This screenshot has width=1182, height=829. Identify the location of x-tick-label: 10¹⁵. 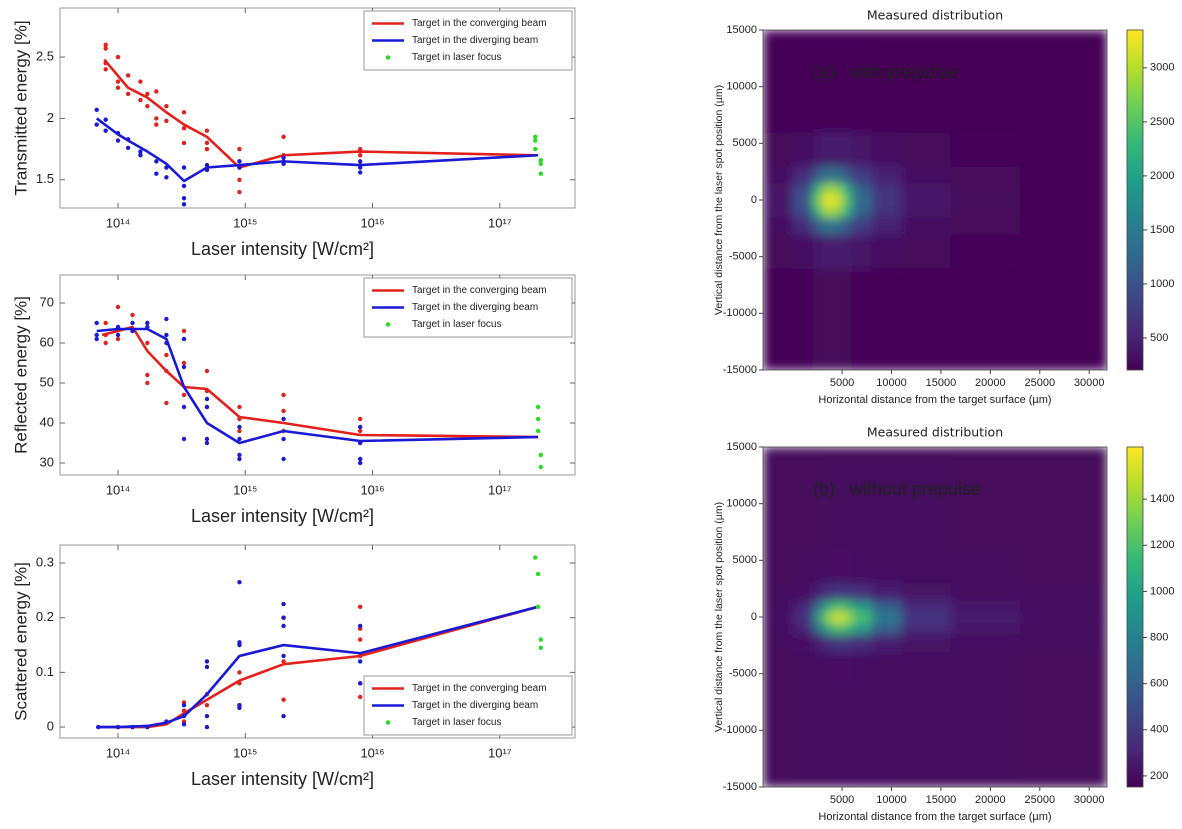
(245, 222).